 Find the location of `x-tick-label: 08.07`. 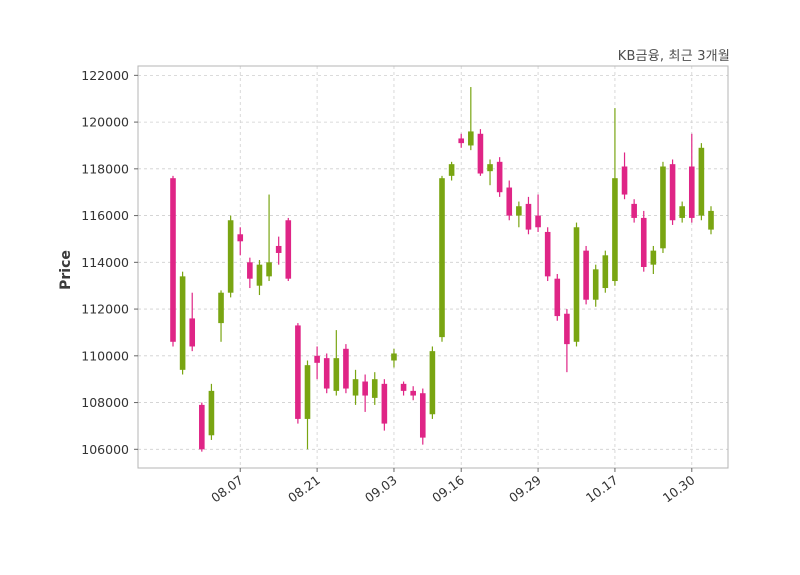

x-tick-label: 08.07 is located at coordinates (227, 488).